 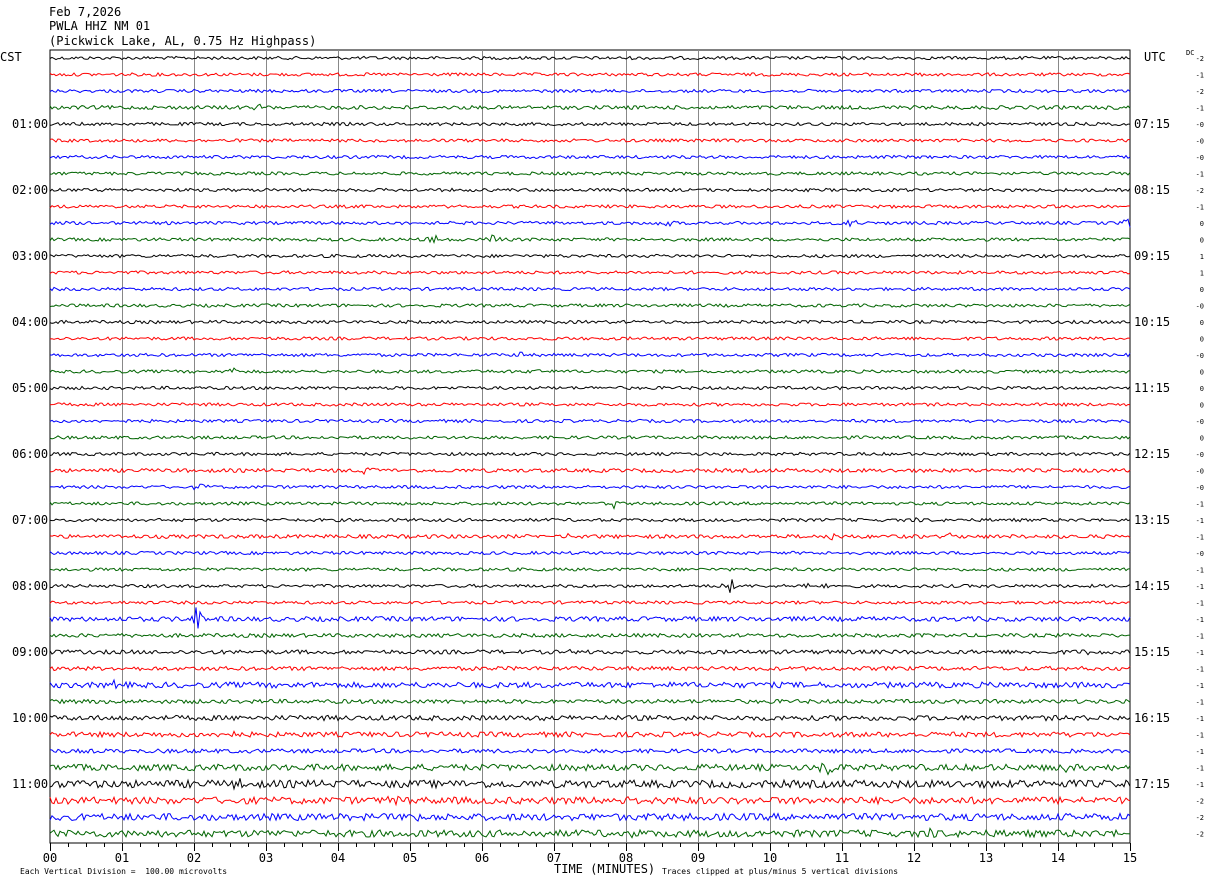 I want to click on left-hour-label: 02:00, so click(x=30, y=190).